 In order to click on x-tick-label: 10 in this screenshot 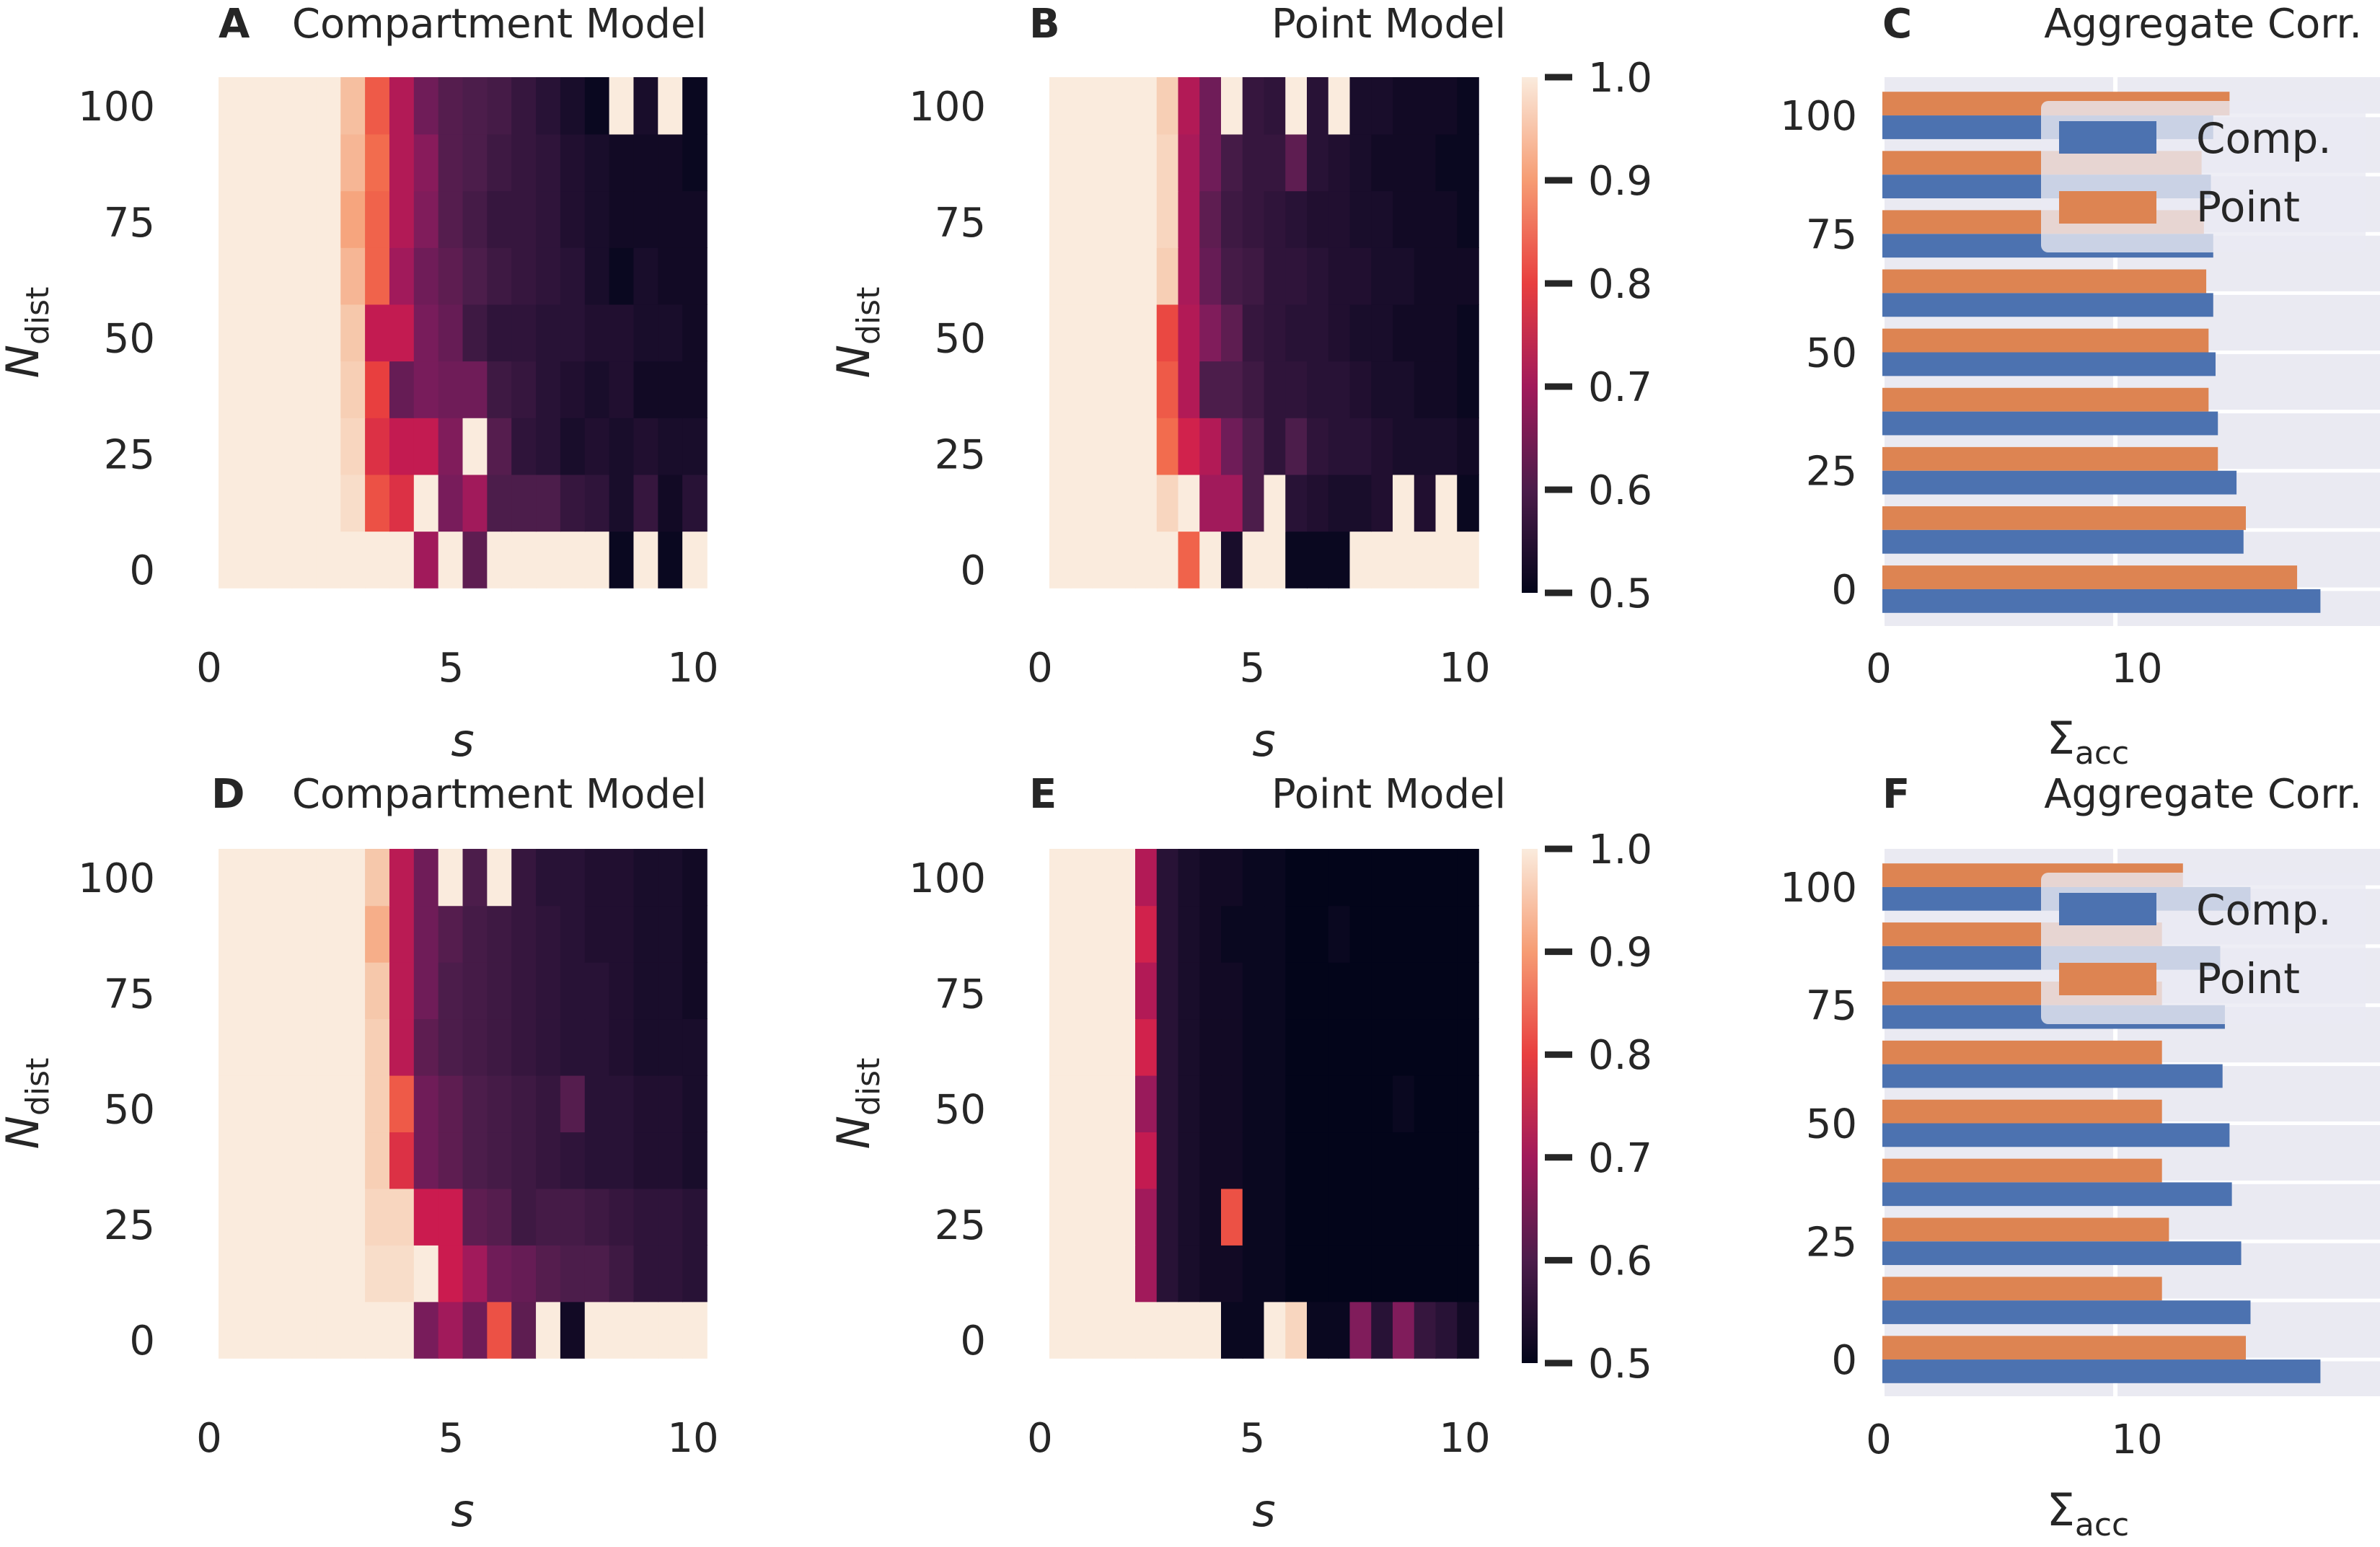, I will do `click(2136, 668)`.